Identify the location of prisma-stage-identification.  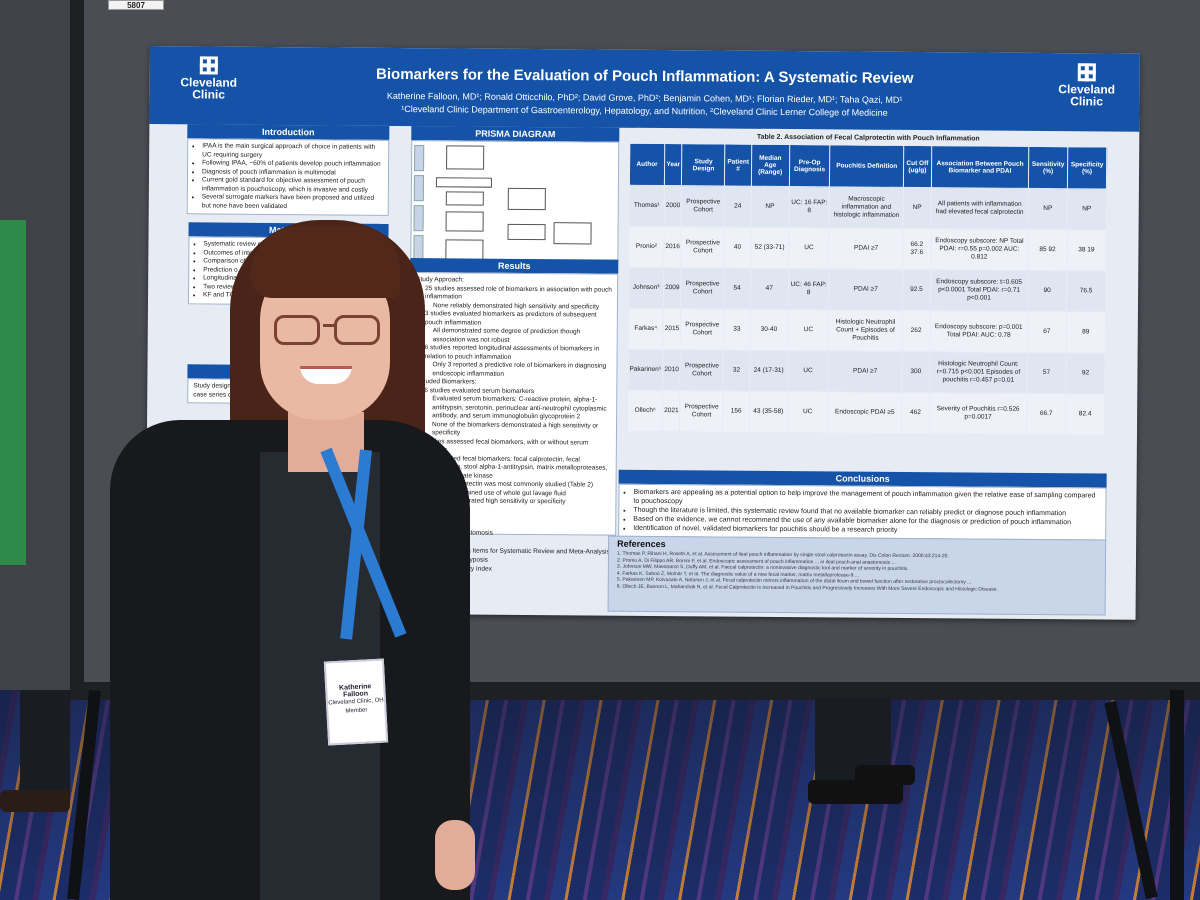
(419, 158).